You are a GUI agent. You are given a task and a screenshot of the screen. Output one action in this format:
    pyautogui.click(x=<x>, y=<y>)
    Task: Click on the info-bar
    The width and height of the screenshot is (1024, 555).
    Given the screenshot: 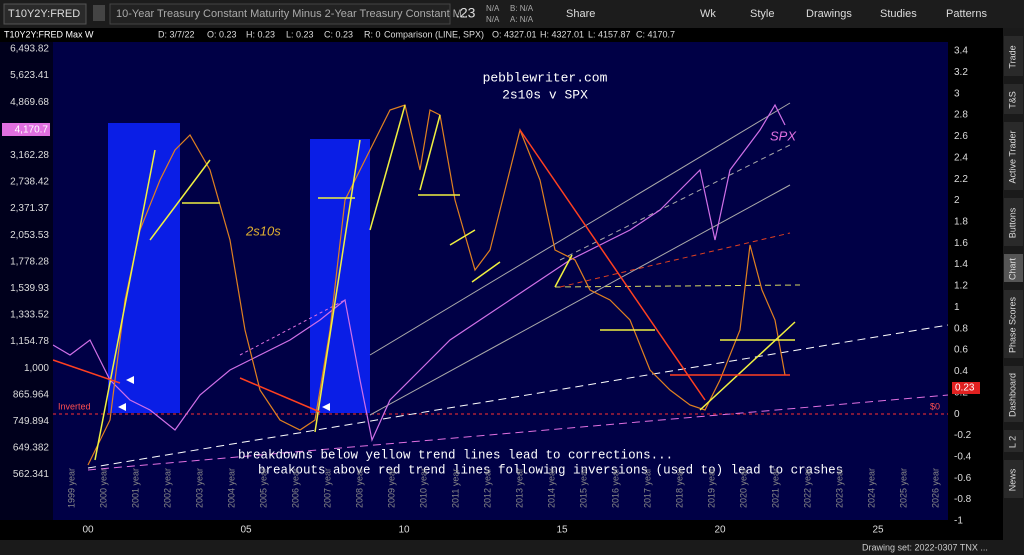 What is the action you would take?
    pyautogui.click(x=501, y=35)
    